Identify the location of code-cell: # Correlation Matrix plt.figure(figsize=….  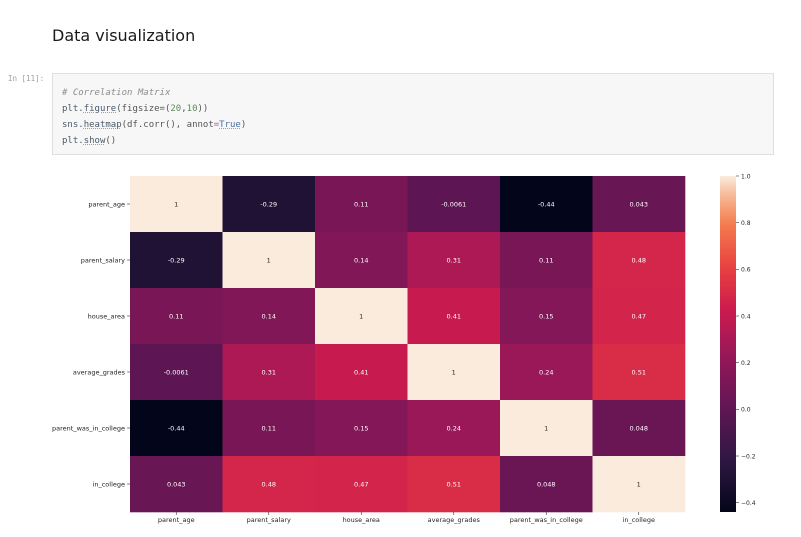
(413, 114).